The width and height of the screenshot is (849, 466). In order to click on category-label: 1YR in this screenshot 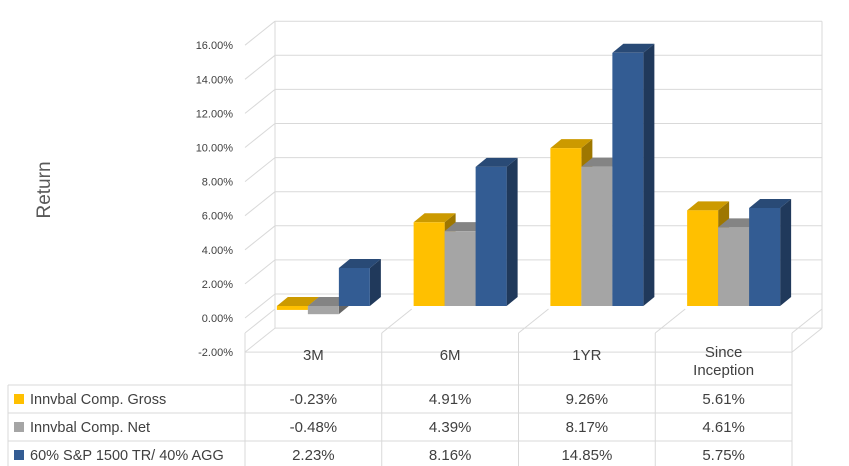, I will do `click(586, 355)`.